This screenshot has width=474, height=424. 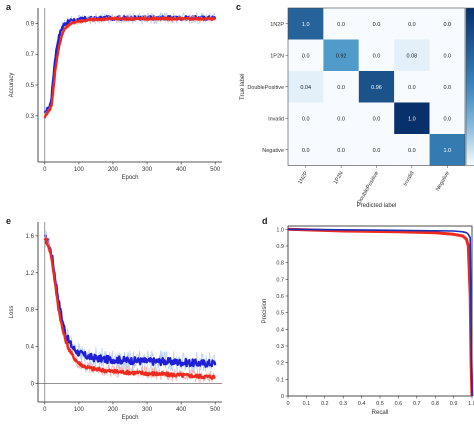 I want to click on panel-letter-c: c, so click(x=238, y=7).